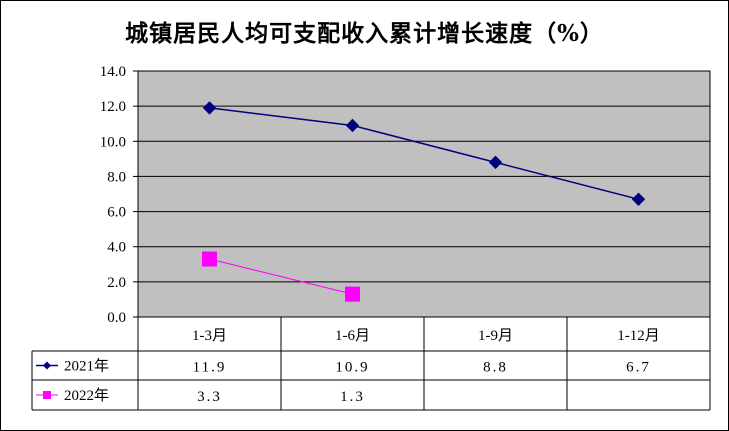 The height and width of the screenshot is (431, 729). What do you see at coordinates (116, 283) in the screenshot?
I see `y-tick-label-1: 2.0` at bounding box center [116, 283].